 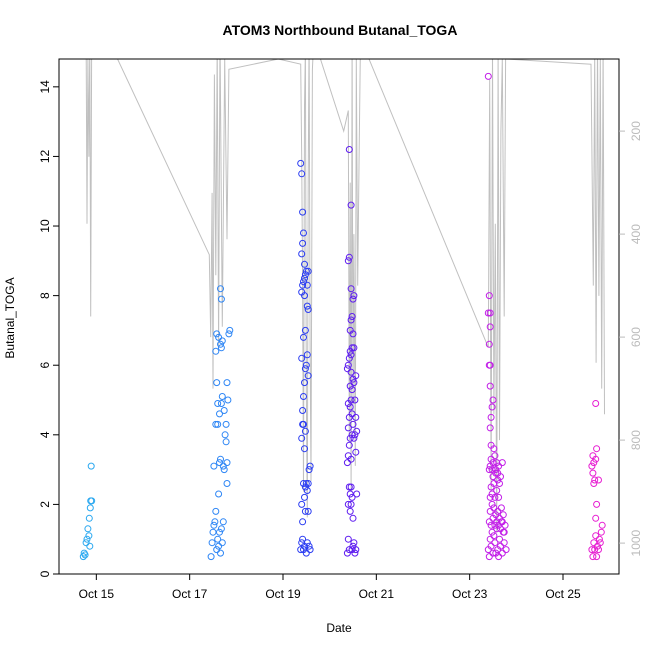 I want to click on y-tick-label: 14, so click(x=45, y=87).